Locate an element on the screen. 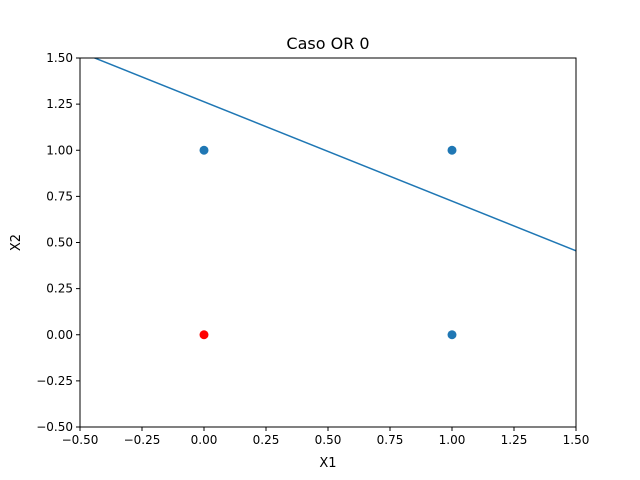 This screenshot has width=640, height=480. x-tick-label: −0.50 is located at coordinates (80, 440).